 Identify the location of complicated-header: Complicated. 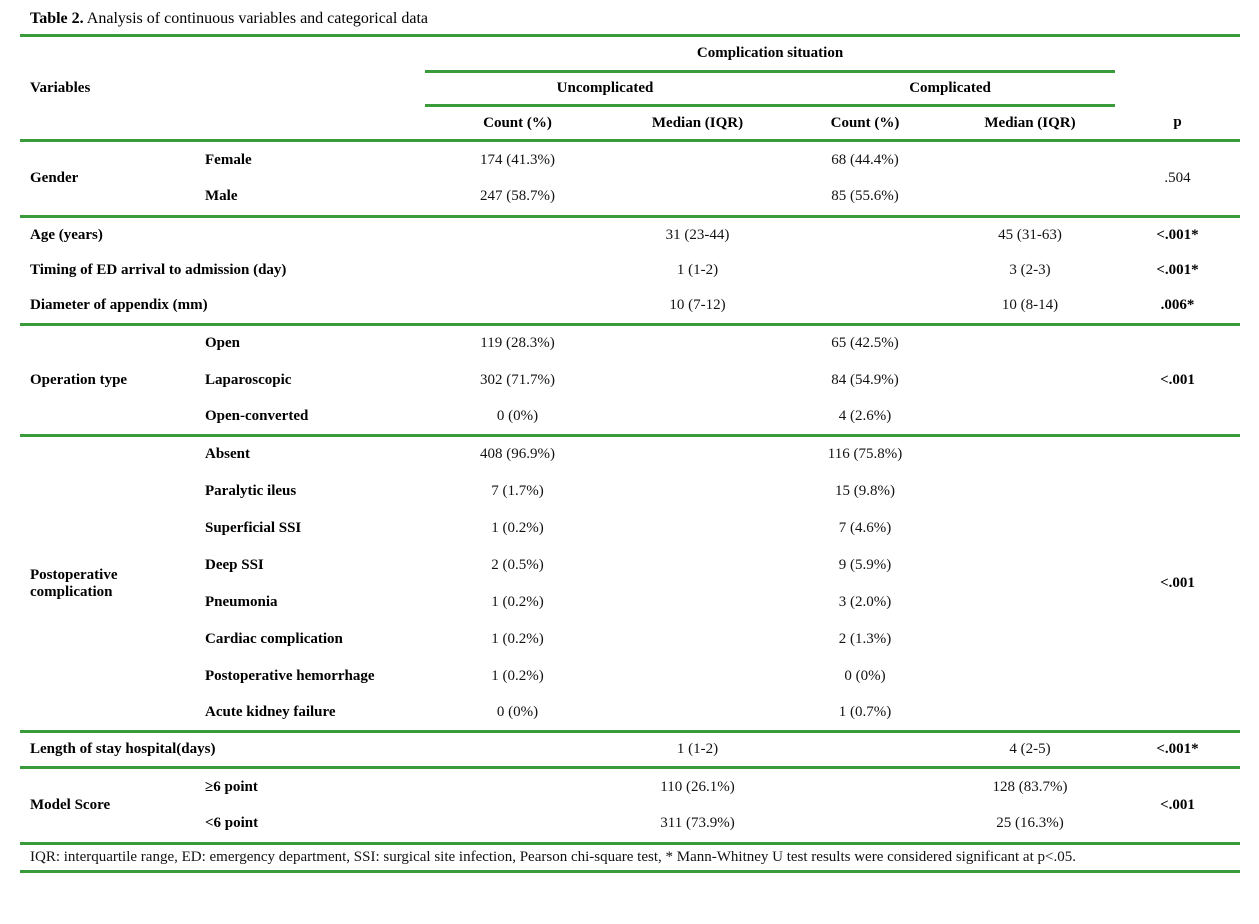
(950, 89).